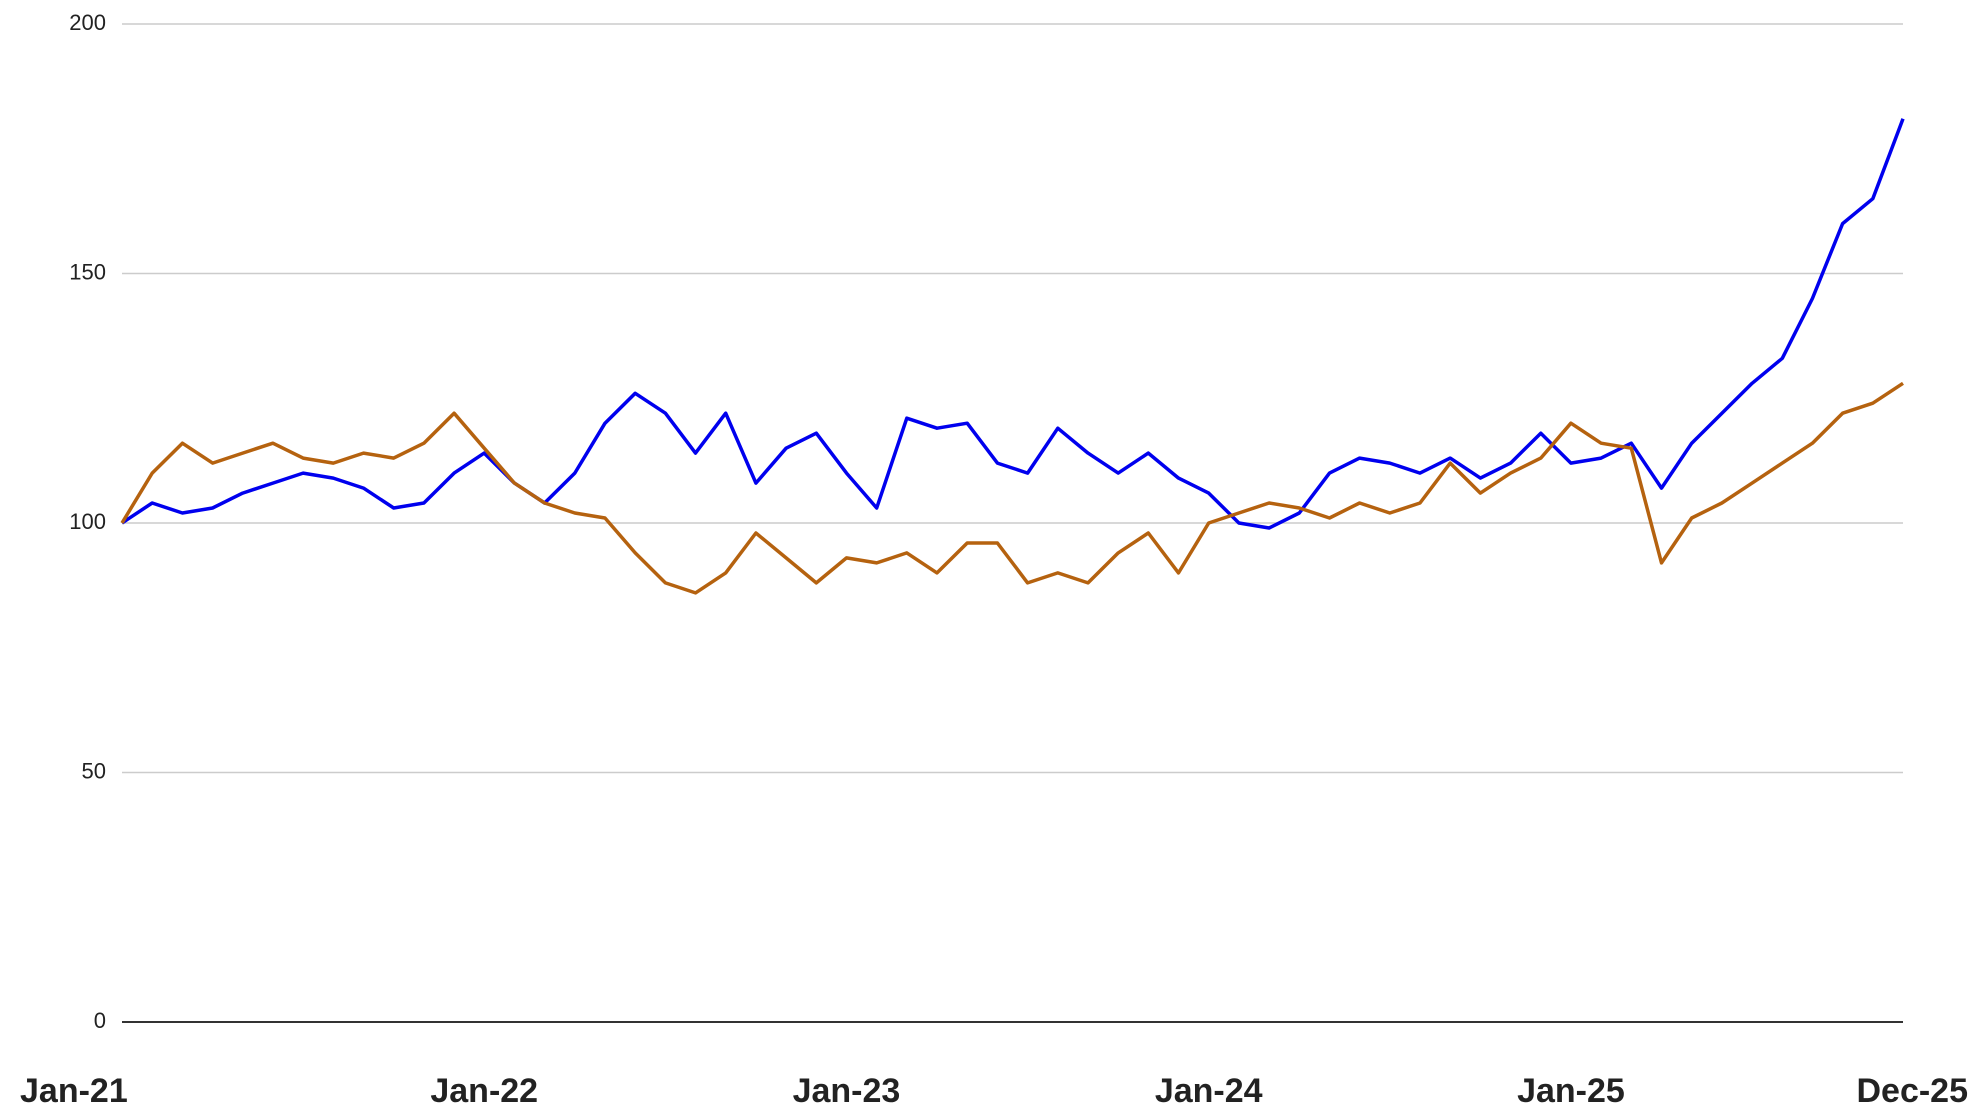 The height and width of the screenshot is (1111, 1988). I want to click on x-tick-label: Jan-21, so click(74, 1091).